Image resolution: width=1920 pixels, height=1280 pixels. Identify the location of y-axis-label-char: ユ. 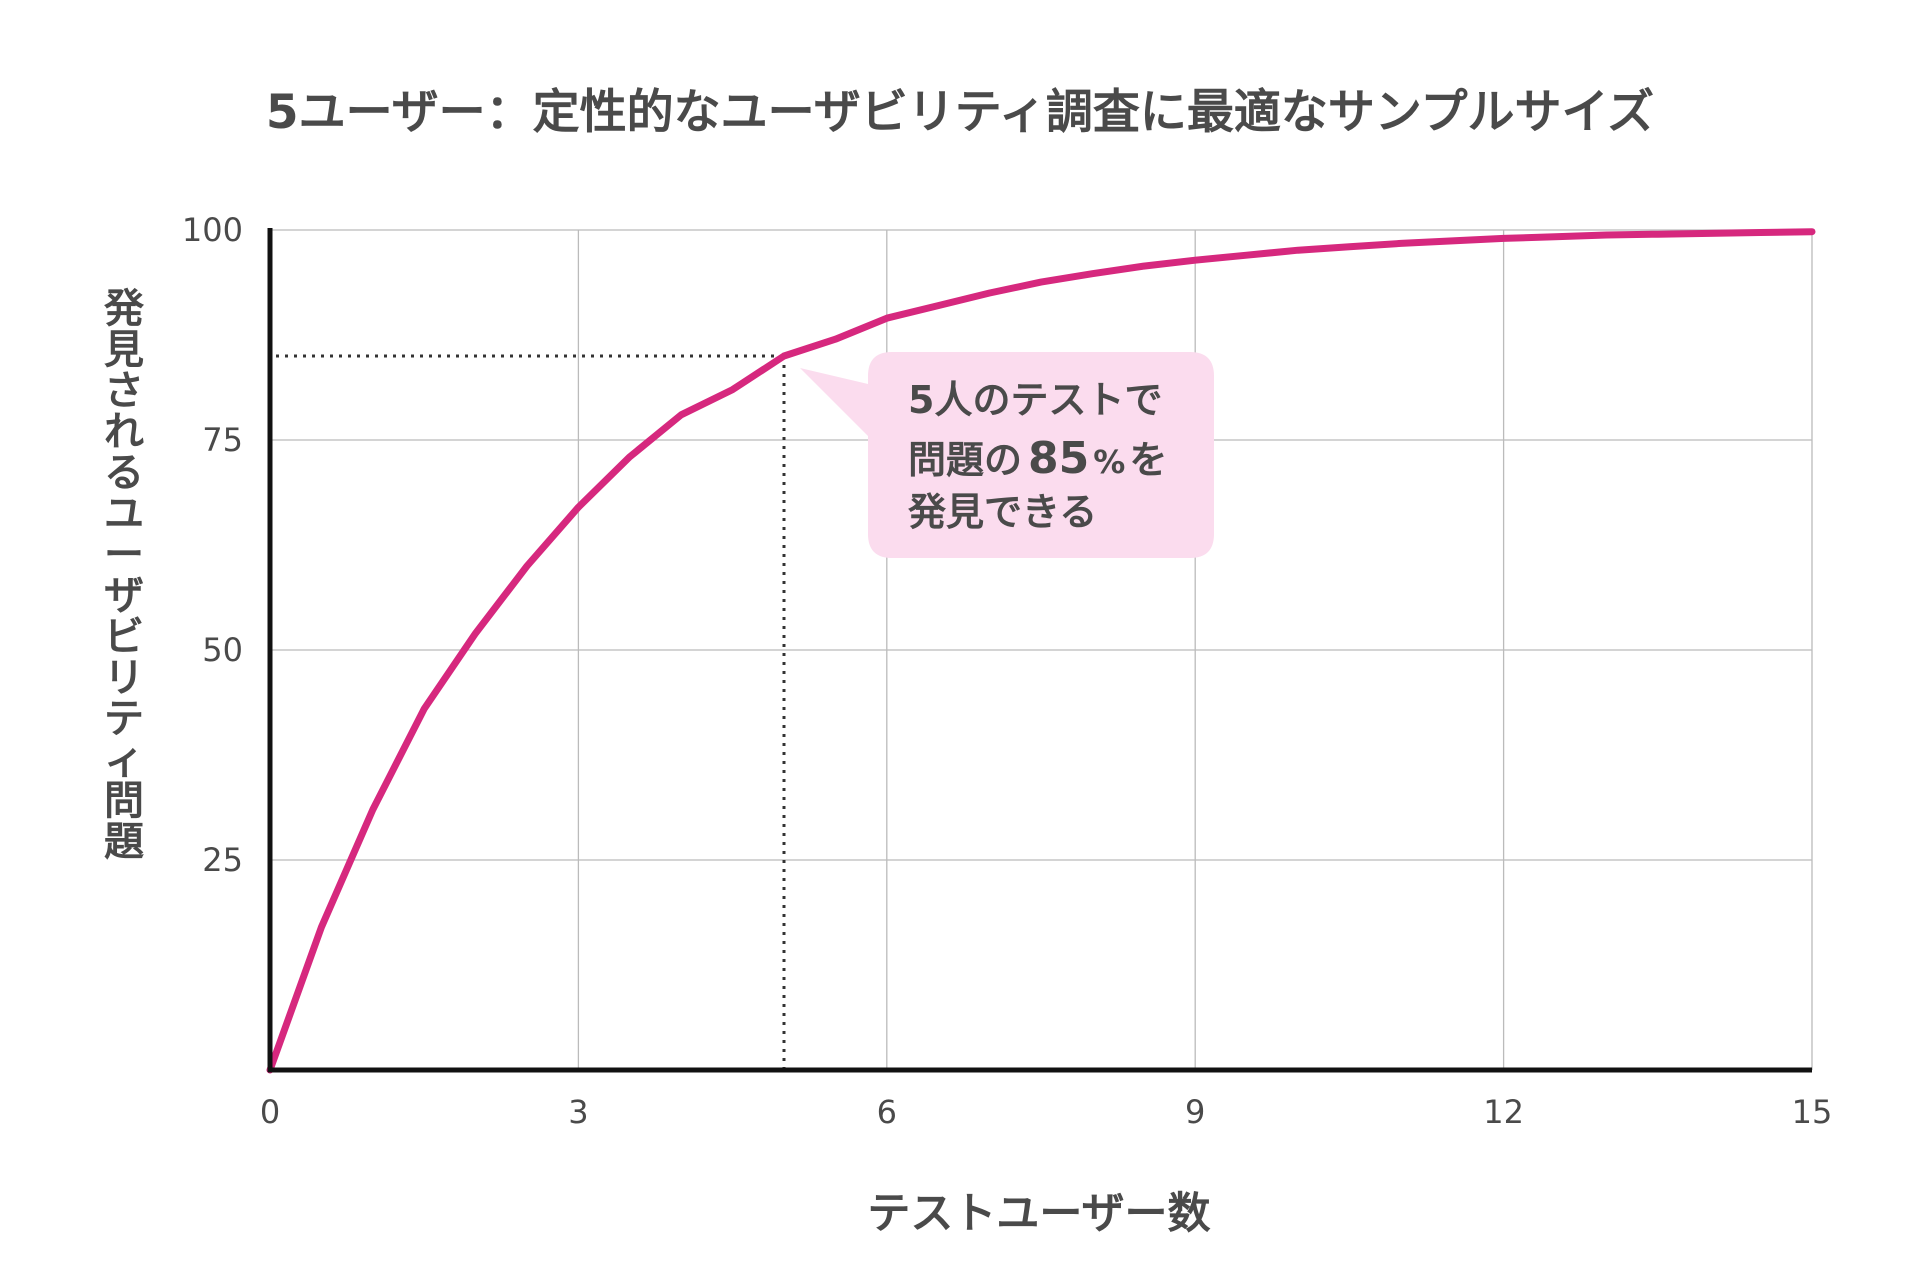
(124, 514).